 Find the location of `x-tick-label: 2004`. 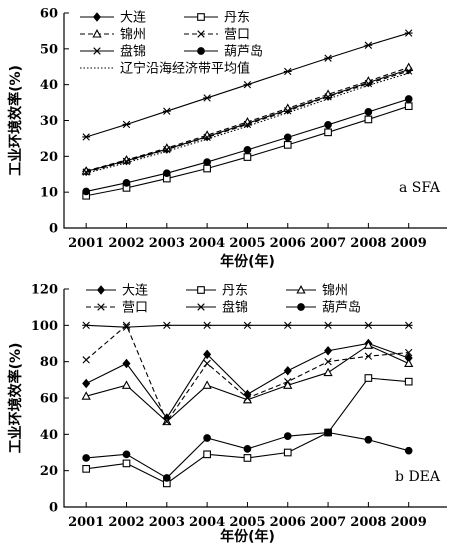

x-tick-label: 2004 is located at coordinates (207, 522).